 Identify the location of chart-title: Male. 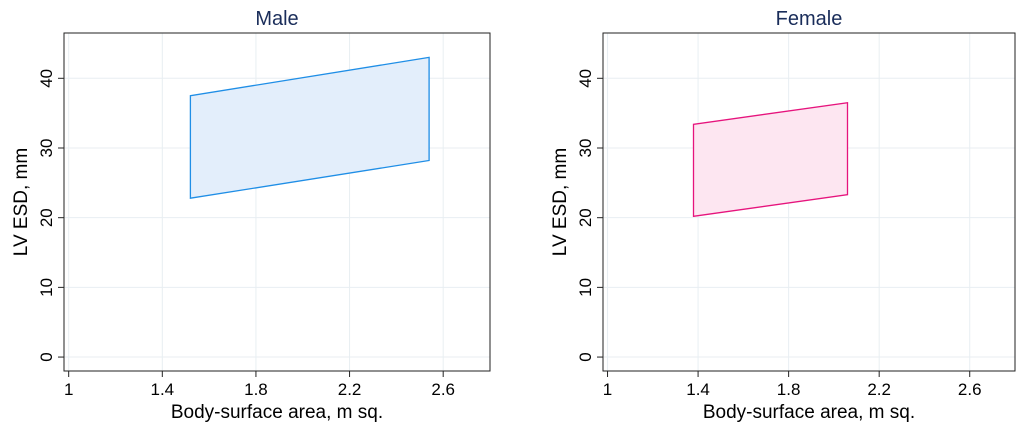
(276, 19).